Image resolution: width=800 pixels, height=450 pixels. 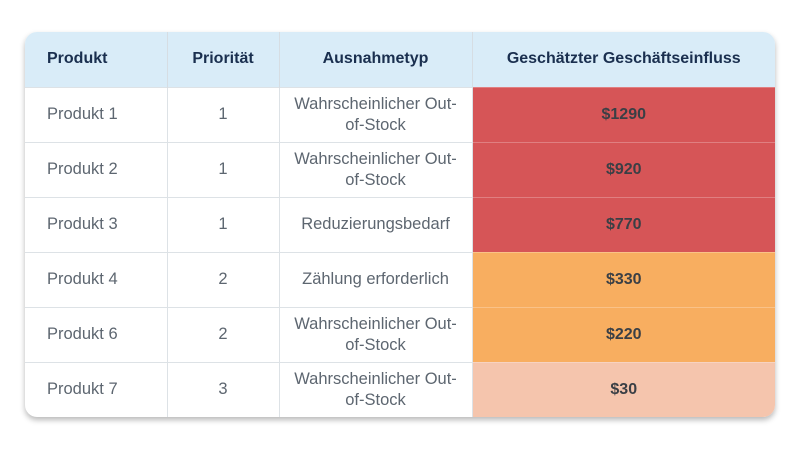 I want to click on cell-priority: 3, so click(x=223, y=389).